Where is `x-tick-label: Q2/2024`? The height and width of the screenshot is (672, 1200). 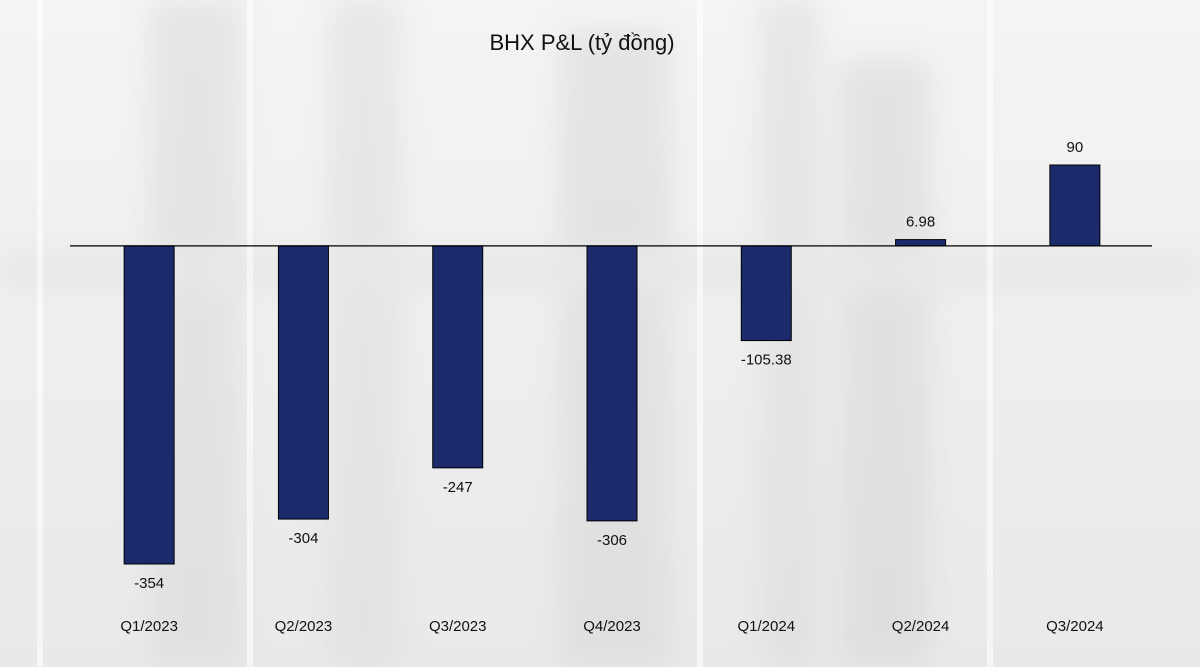
x-tick-label: Q2/2024 is located at coordinates (921, 626).